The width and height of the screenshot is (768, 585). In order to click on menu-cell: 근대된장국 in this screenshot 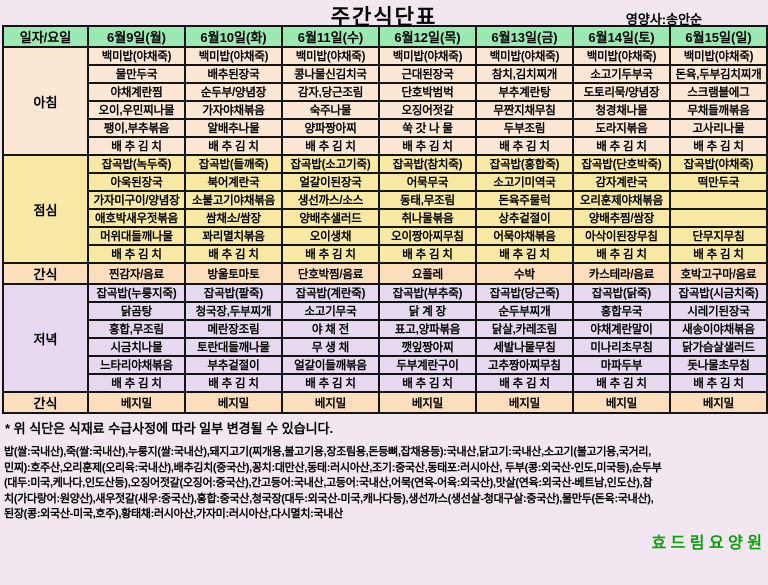, I will do `click(427, 74)`.